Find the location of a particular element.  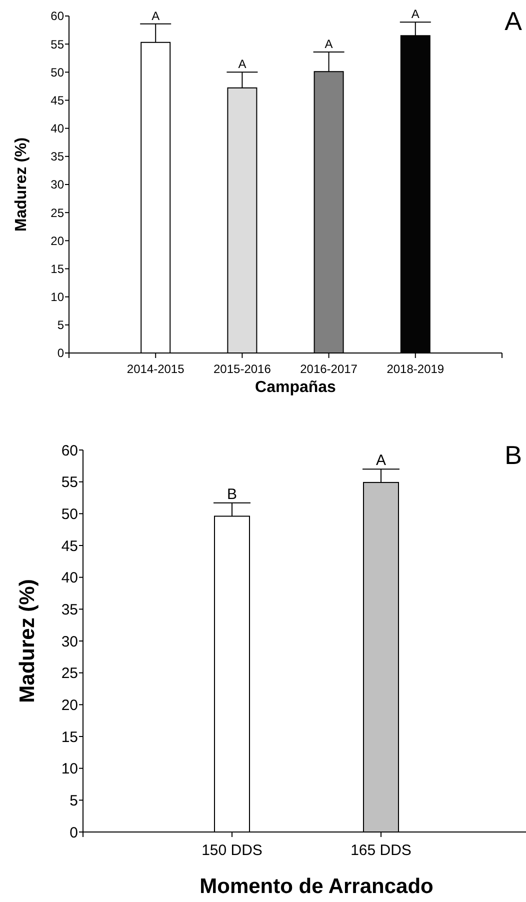

x-tick-label: 2016-2017 is located at coordinates (329, 369).